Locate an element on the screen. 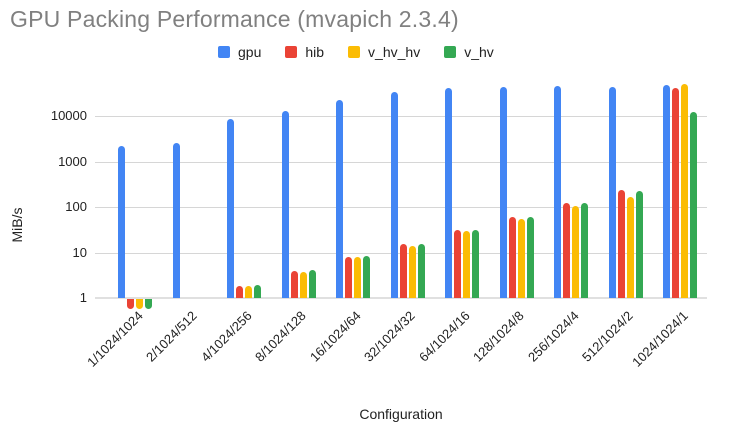 The height and width of the screenshot is (430, 730). legend-item-hib: hib is located at coordinates (304, 52).